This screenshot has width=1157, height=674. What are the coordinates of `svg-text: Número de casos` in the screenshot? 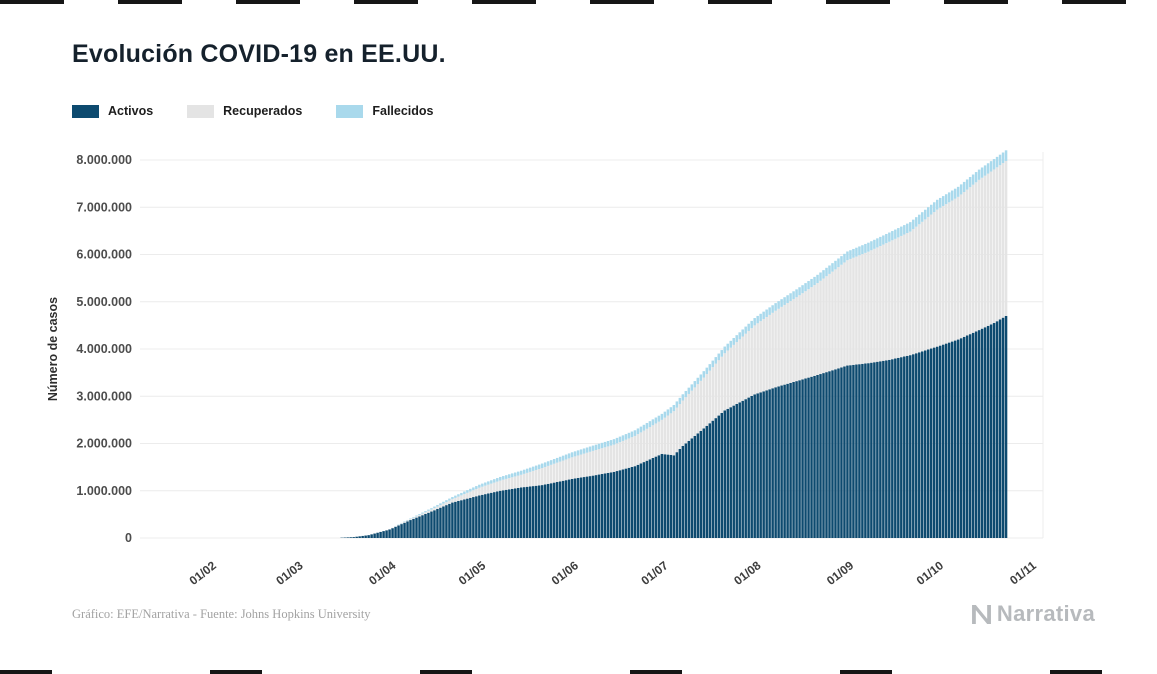 It's located at (53, 349).